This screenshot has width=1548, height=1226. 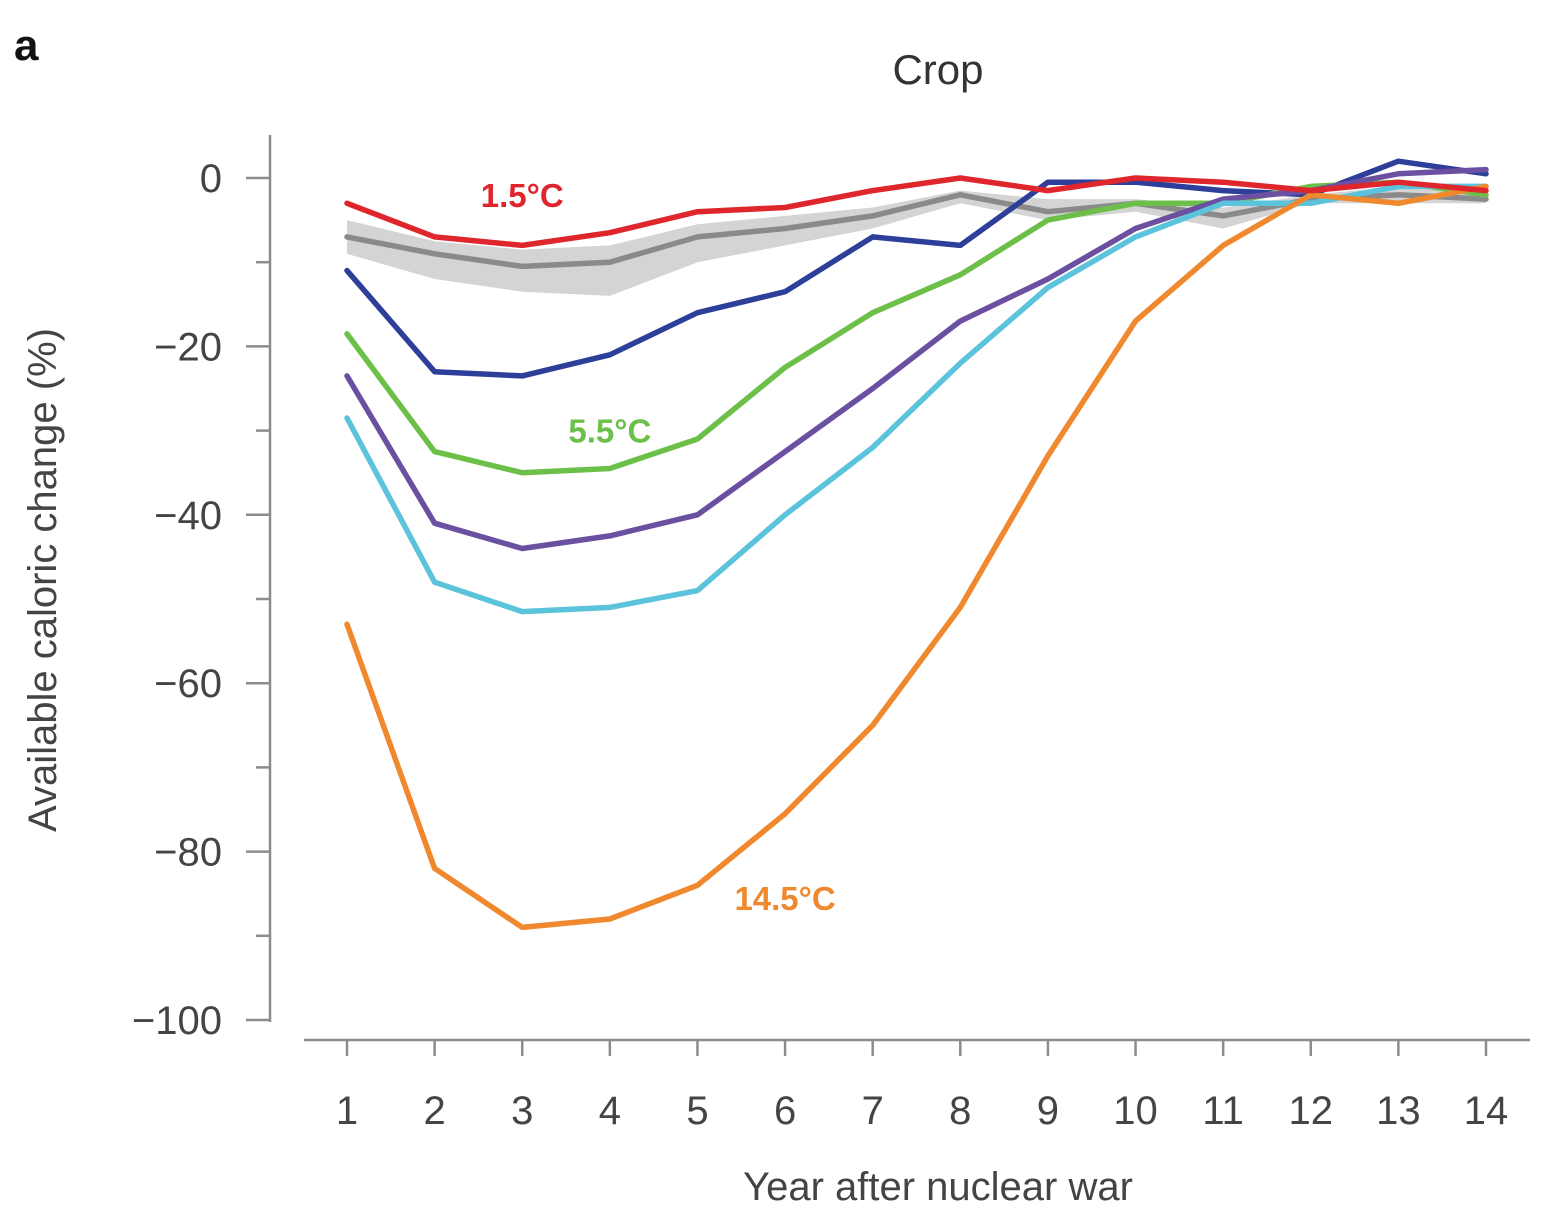 What do you see at coordinates (522, 195) in the screenshot?
I see `series-annotation-0: 1.5°C` at bounding box center [522, 195].